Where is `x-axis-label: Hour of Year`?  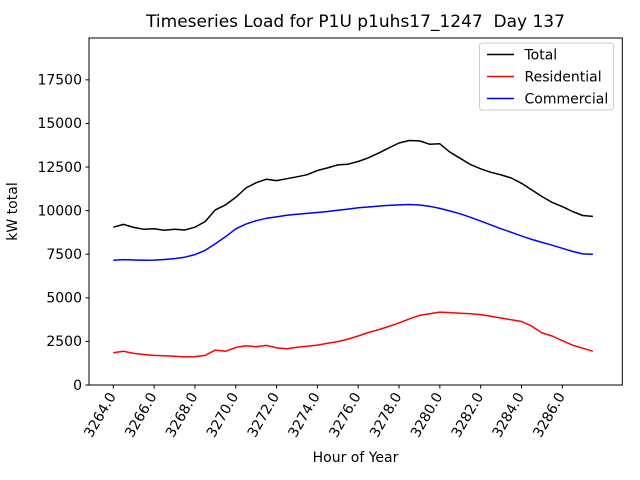
x-axis-label: Hour of Year is located at coordinates (356, 458).